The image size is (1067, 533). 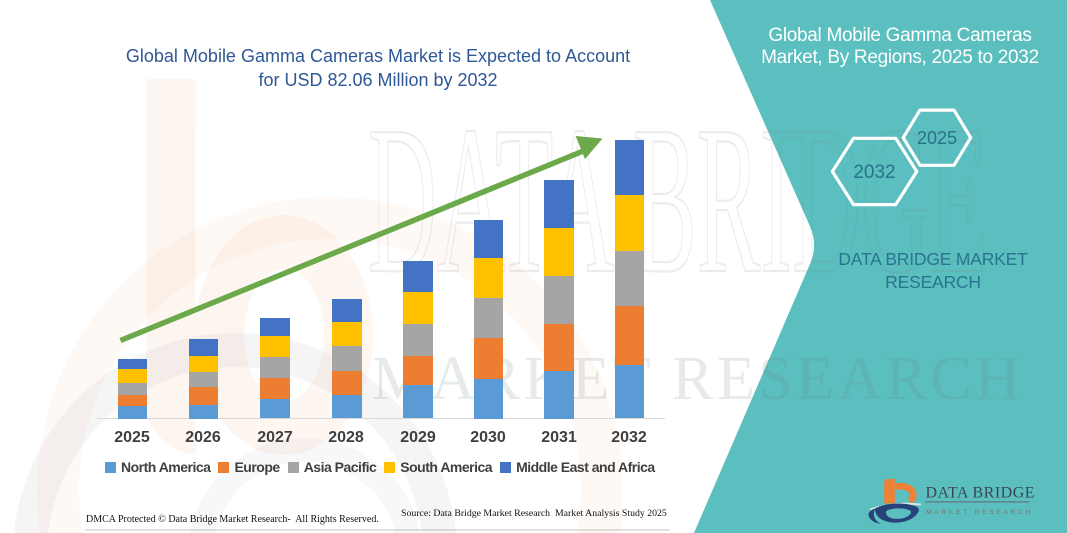 What do you see at coordinates (874, 172) in the screenshot?
I see `svg-text: 2032` at bounding box center [874, 172].